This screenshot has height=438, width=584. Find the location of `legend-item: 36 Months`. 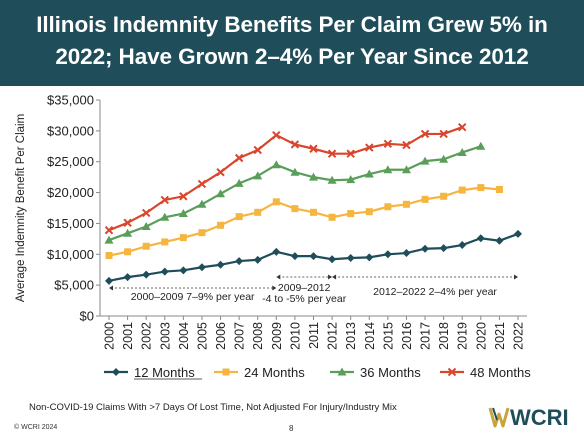

legend-item: 36 Months is located at coordinates (375, 372).